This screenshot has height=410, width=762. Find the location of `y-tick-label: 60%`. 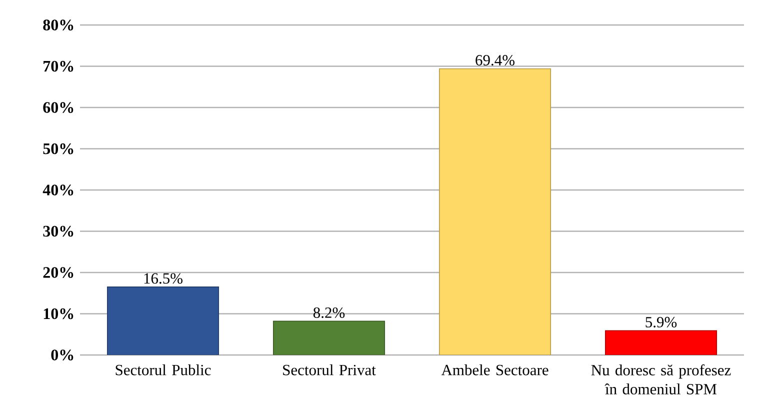

y-tick-label: 60% is located at coordinates (58, 107).